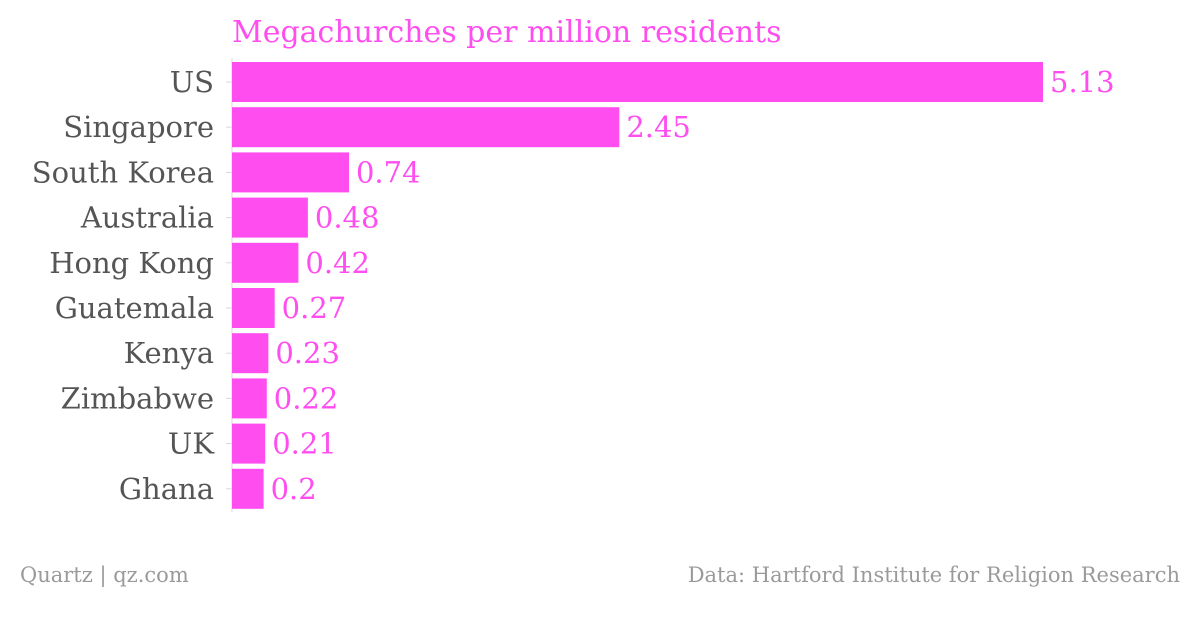 The height and width of the screenshot is (622, 1200). Describe the element at coordinates (192, 82) in the screenshot. I see `category-label: US` at that location.